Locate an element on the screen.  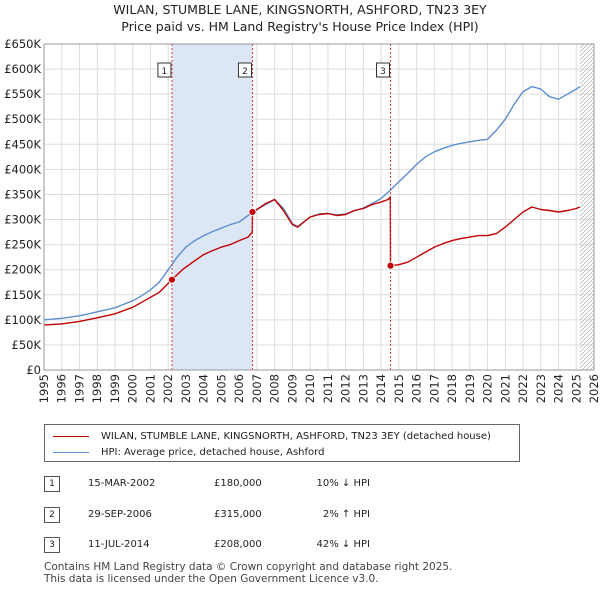
x-tick-label: 2008 is located at coordinates (275, 388).